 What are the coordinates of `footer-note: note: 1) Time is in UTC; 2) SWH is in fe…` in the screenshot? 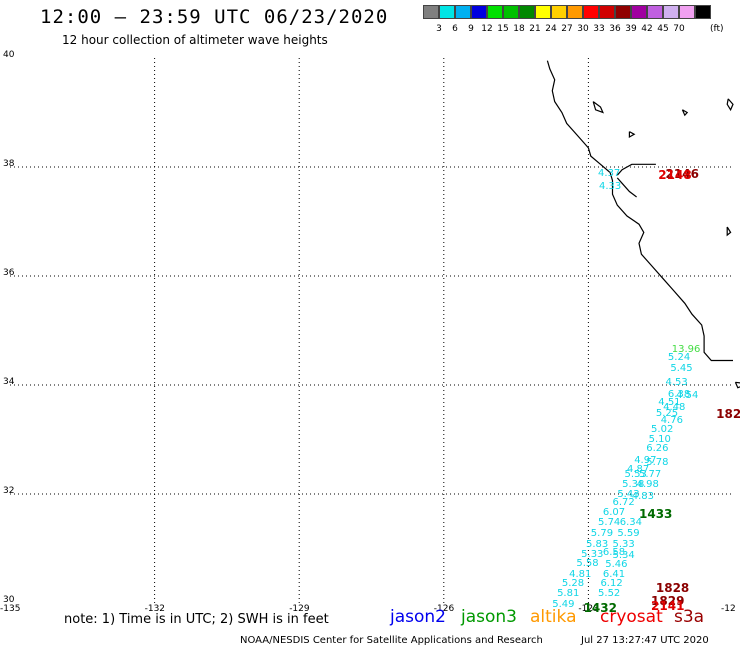 It's located at (196, 619).